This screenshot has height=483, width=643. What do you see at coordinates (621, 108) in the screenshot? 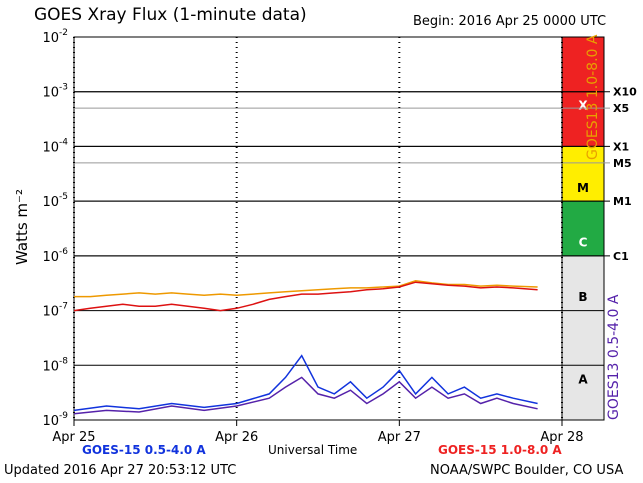
I see `flare-level-label: X5` at bounding box center [621, 108].